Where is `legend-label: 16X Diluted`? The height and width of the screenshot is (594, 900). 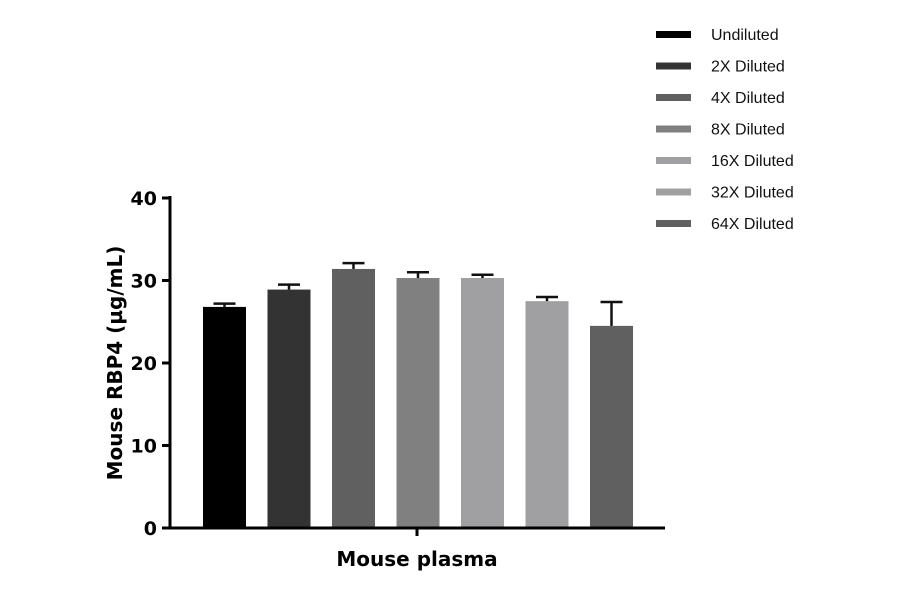
legend-label: 16X Diluted is located at coordinates (752, 161).